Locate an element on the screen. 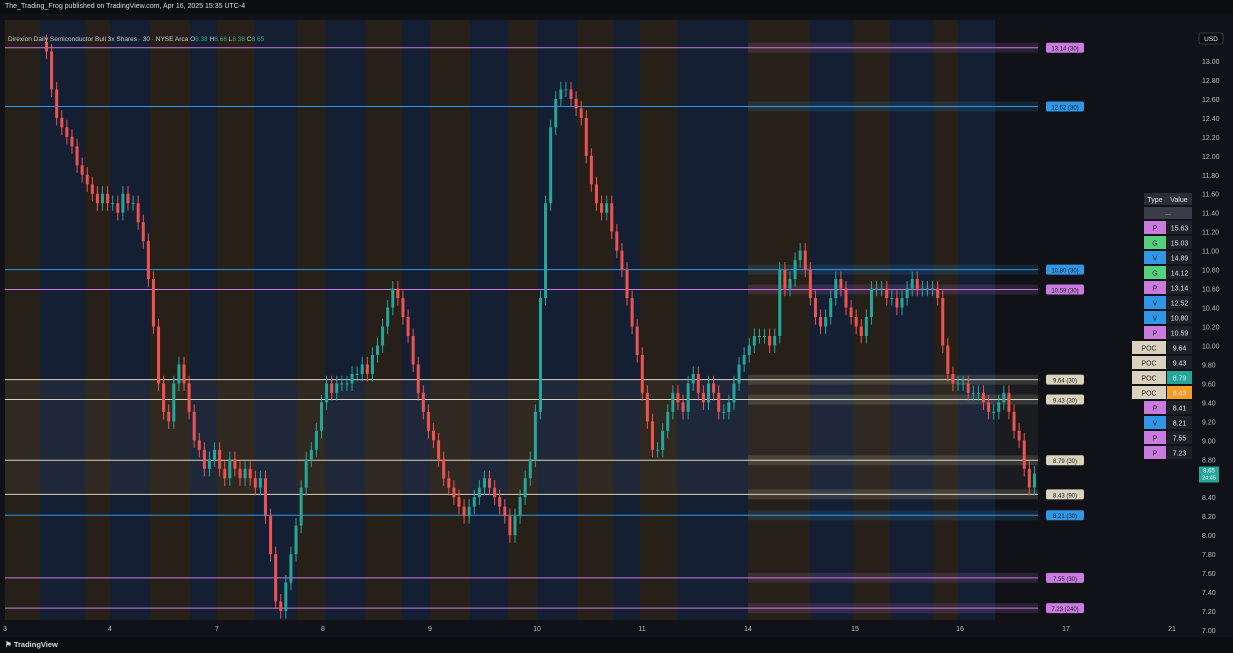 Image resolution: width=1233 pixels, height=653 pixels. y-tick-label: 9.40 is located at coordinates (1209, 403).